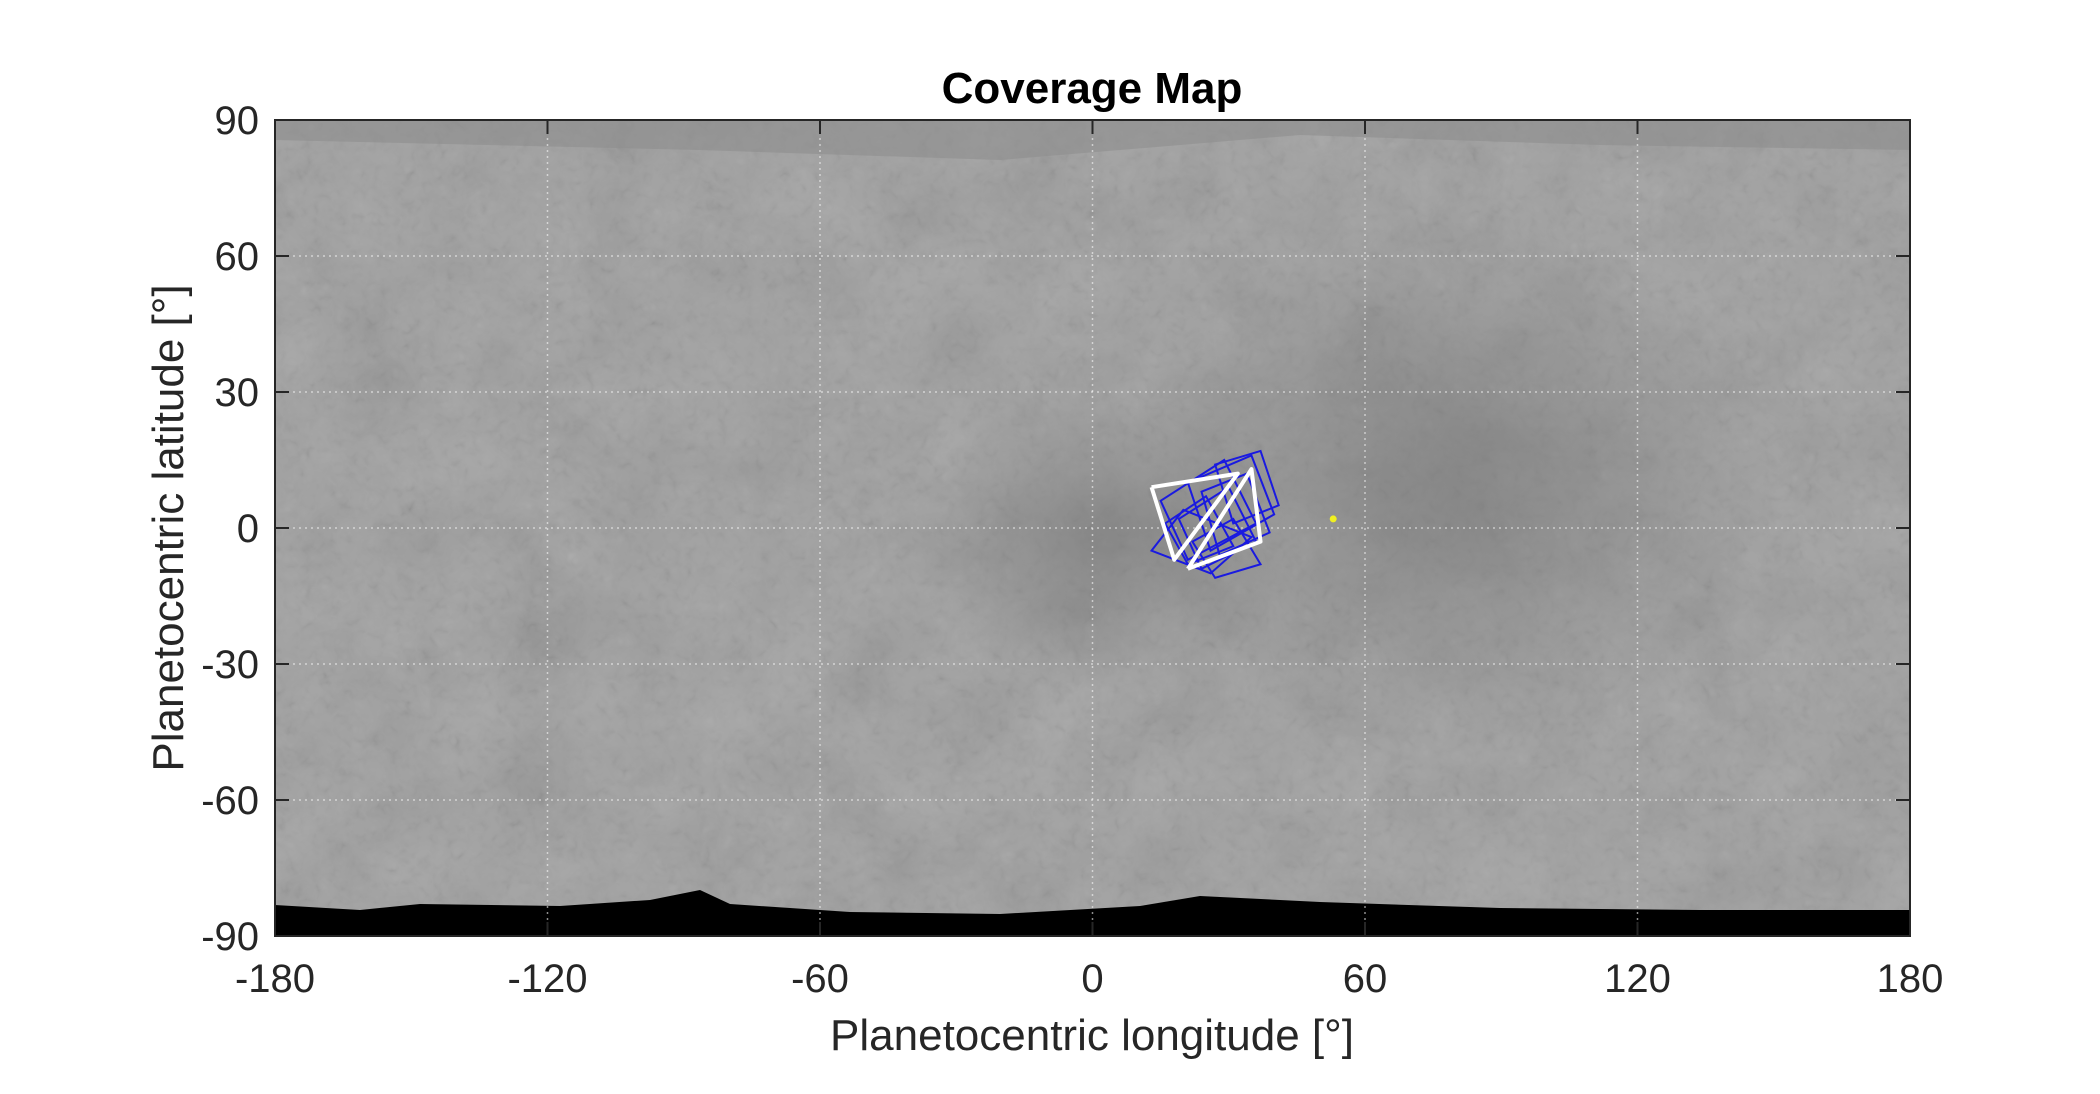  Describe the element at coordinates (230, 529) in the screenshot. I see `y-tick-labels: 90 60 30 0 -30 -60 -90` at that location.